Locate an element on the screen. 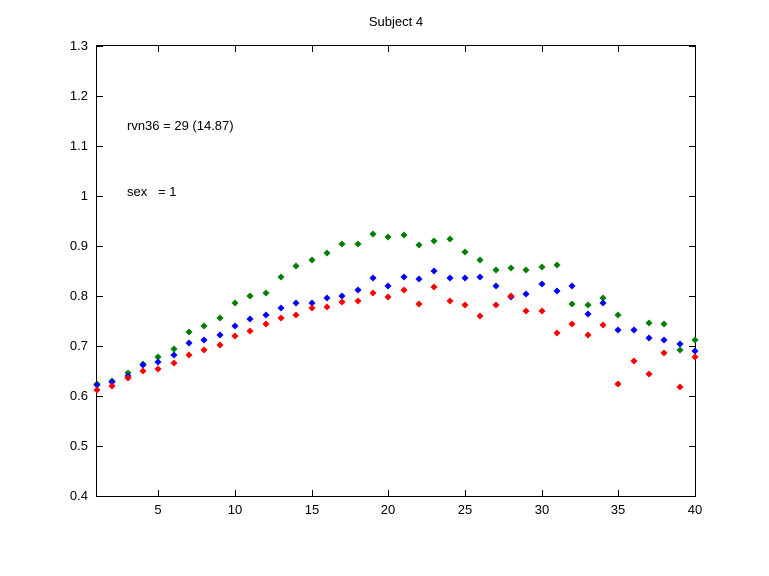  y-tick-label: 1 is located at coordinates (84, 195).